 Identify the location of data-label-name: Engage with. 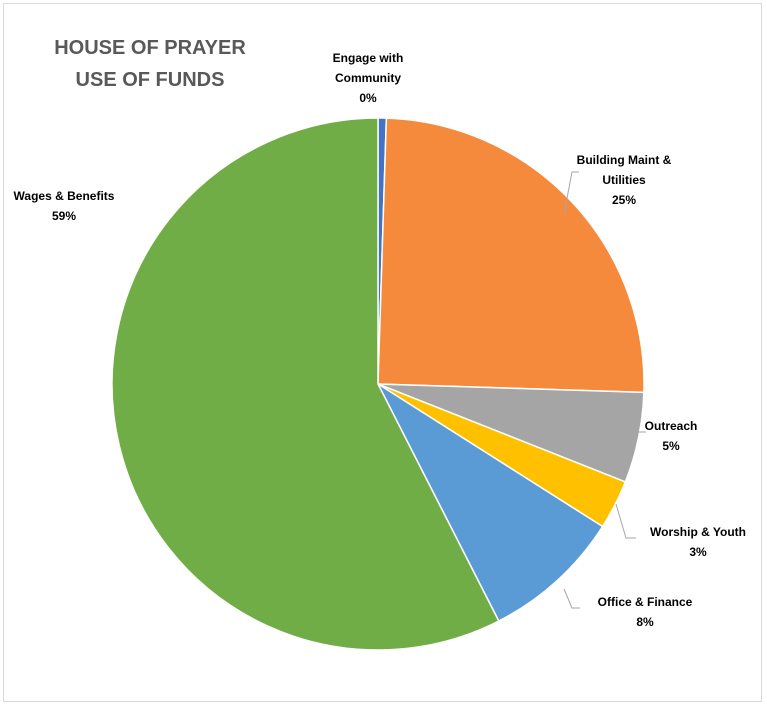
(368, 58).